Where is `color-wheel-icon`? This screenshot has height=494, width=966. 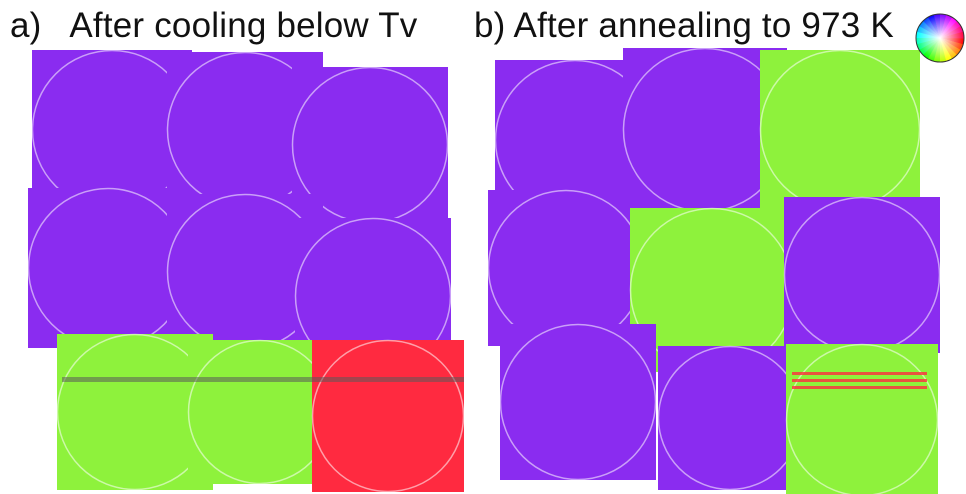
color-wheel-icon is located at coordinates (940, 38).